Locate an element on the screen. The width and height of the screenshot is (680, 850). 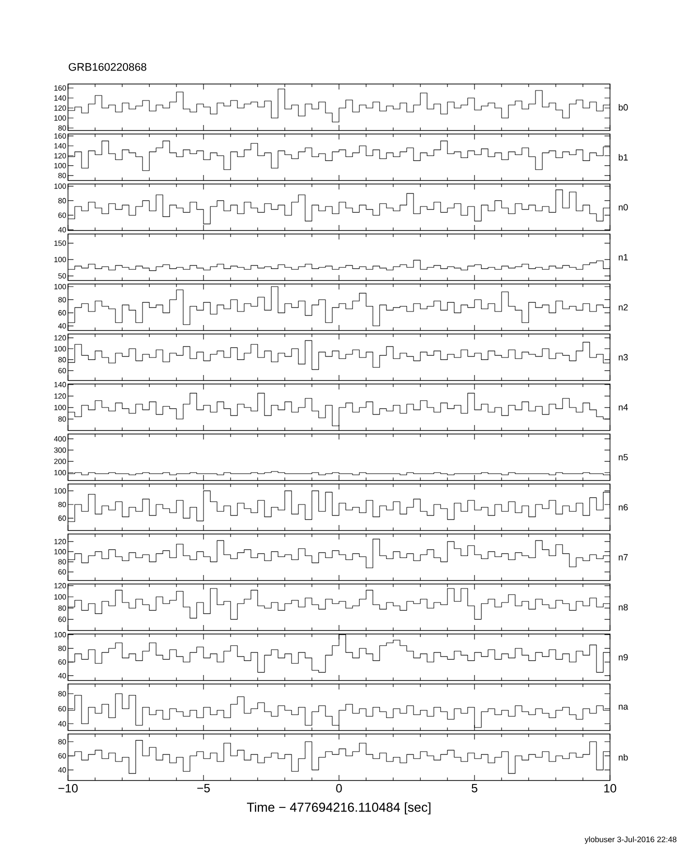
chart-title: GRB160220868 is located at coordinates (107, 67).